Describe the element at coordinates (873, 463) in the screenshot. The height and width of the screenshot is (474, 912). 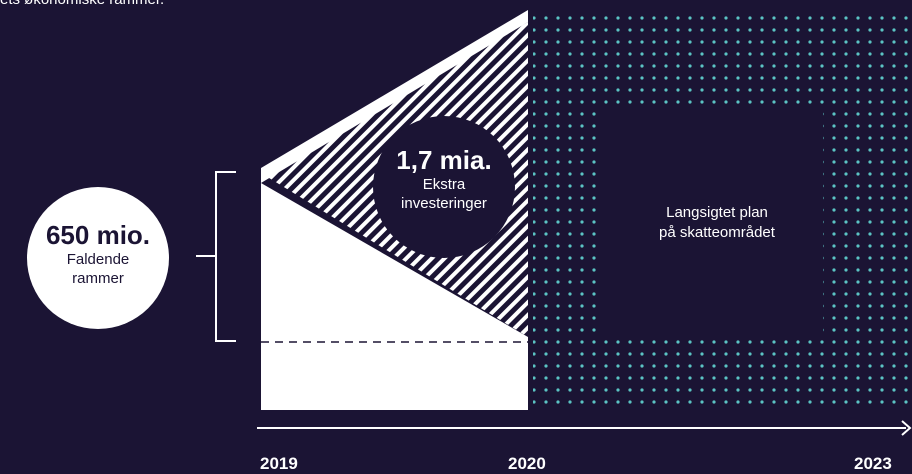
I see `year-2023: 2023` at that location.